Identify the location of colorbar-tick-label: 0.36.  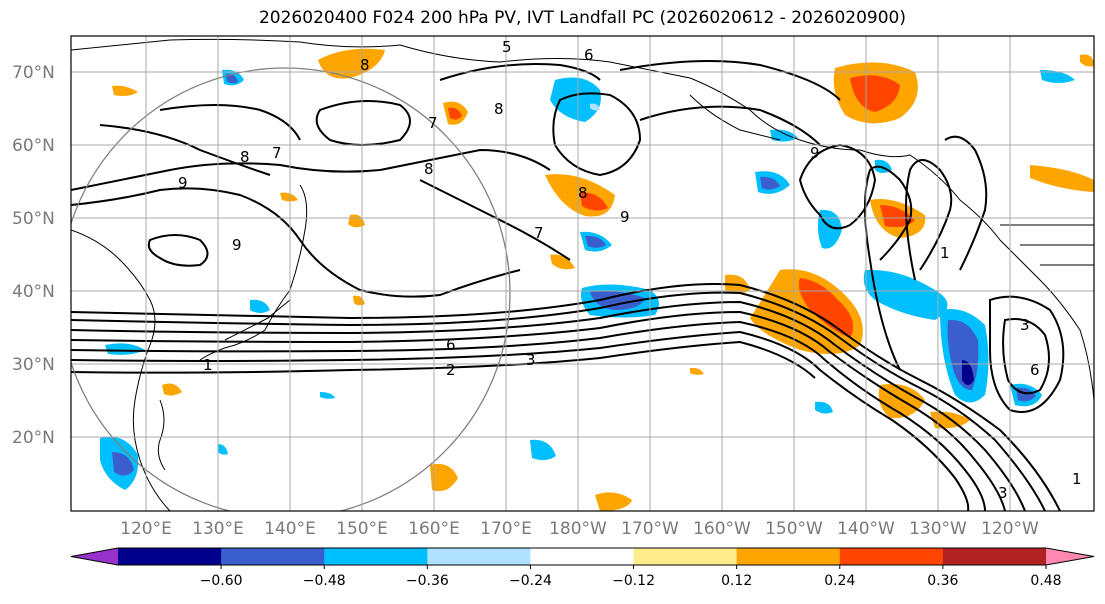
(942, 581).